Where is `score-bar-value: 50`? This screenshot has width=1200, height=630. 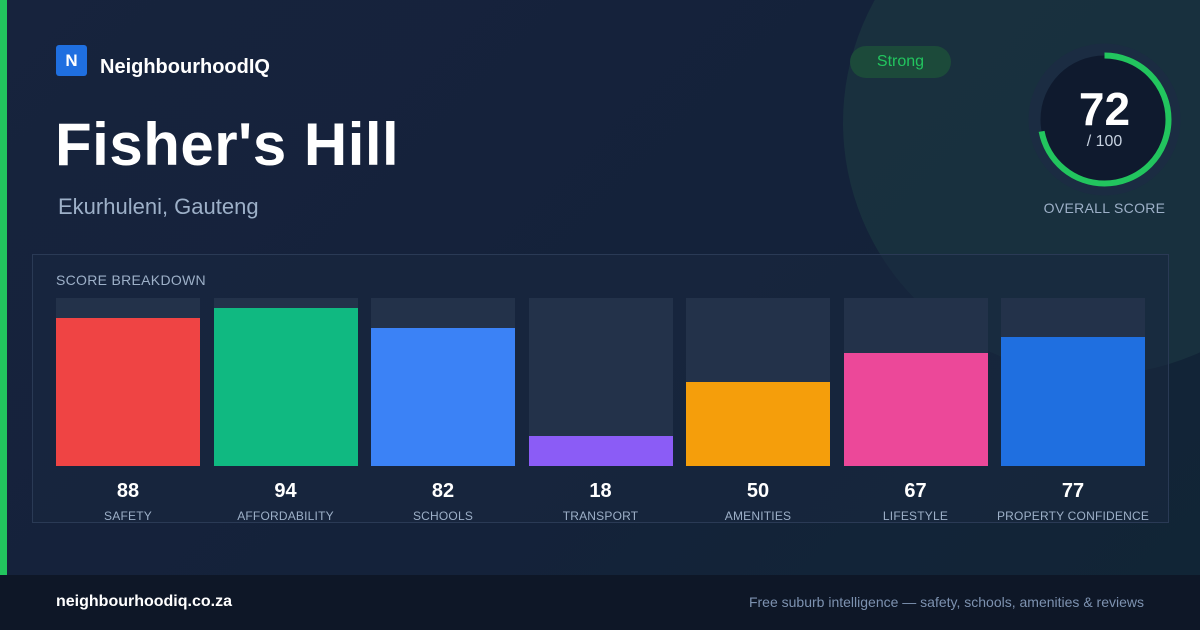
score-bar-value: 50 is located at coordinates (758, 491).